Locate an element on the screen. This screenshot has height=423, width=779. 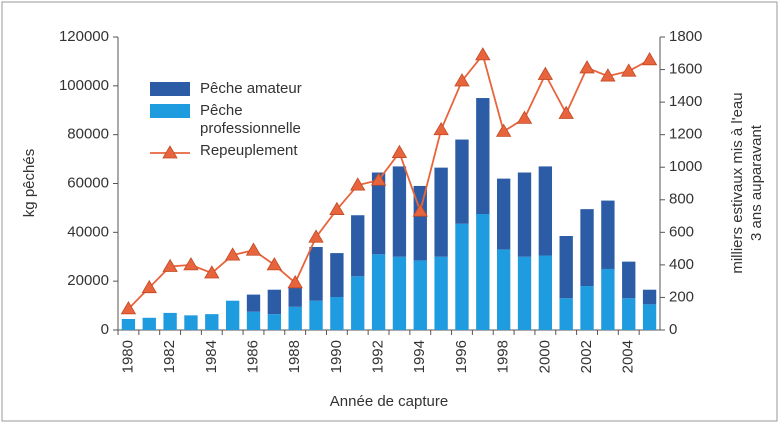
x-tick-label: 2004 is located at coordinates (628, 356).